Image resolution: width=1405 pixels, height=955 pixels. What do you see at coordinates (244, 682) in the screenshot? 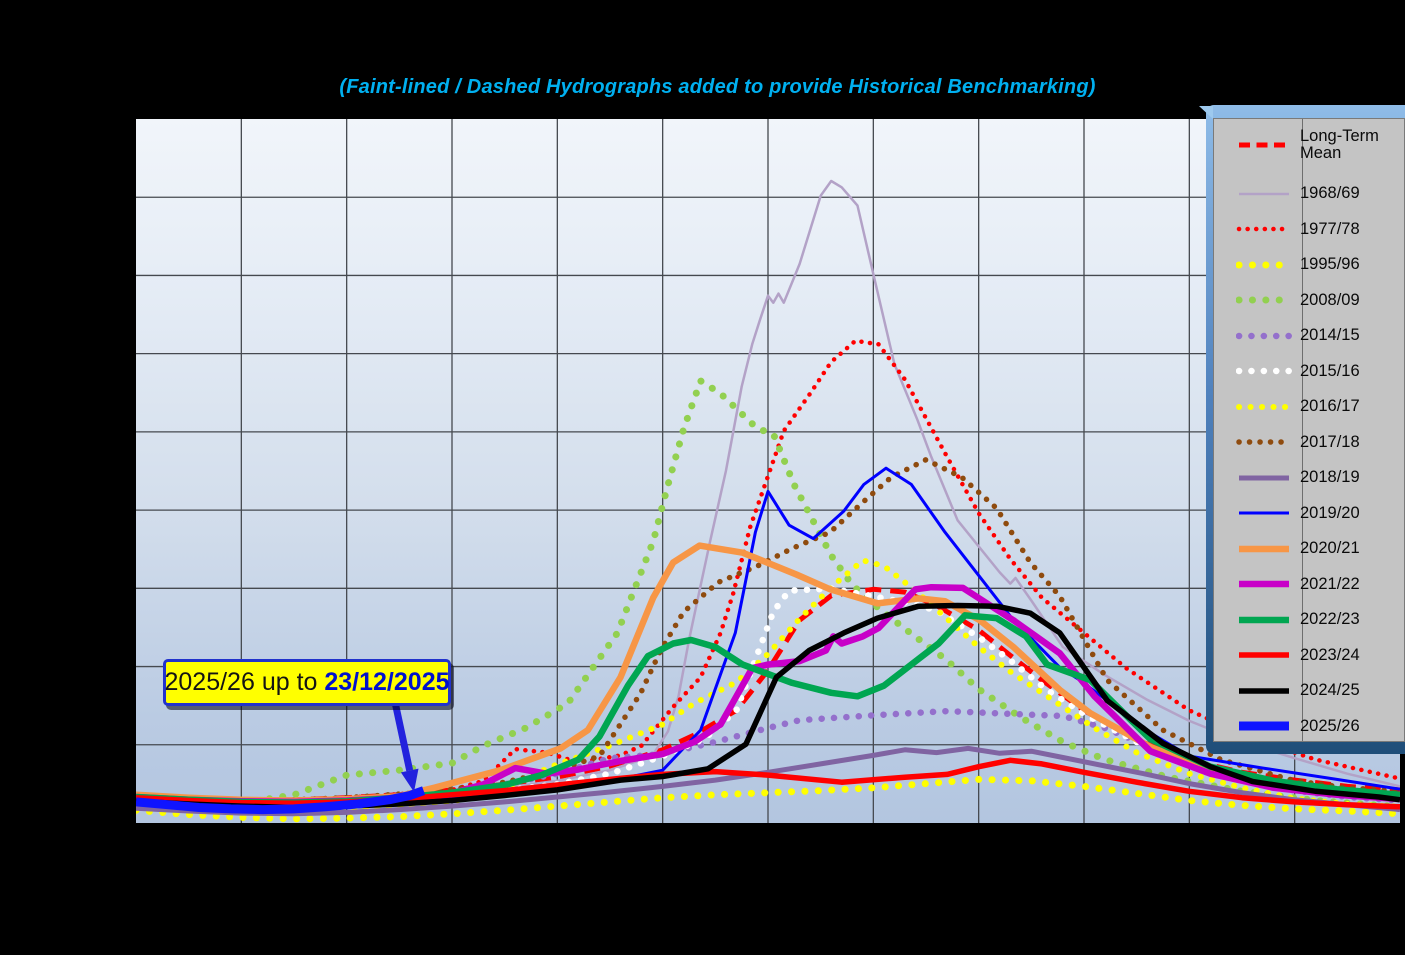
I see `annotation-text: 2025/26 up to` at bounding box center [244, 682].